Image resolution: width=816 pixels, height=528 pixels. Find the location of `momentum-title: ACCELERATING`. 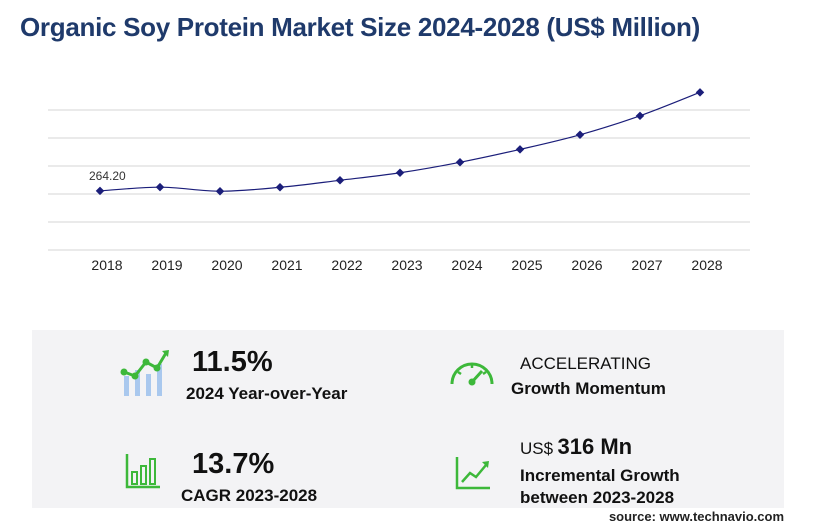

momentum-title: ACCELERATING is located at coordinates (585, 363).